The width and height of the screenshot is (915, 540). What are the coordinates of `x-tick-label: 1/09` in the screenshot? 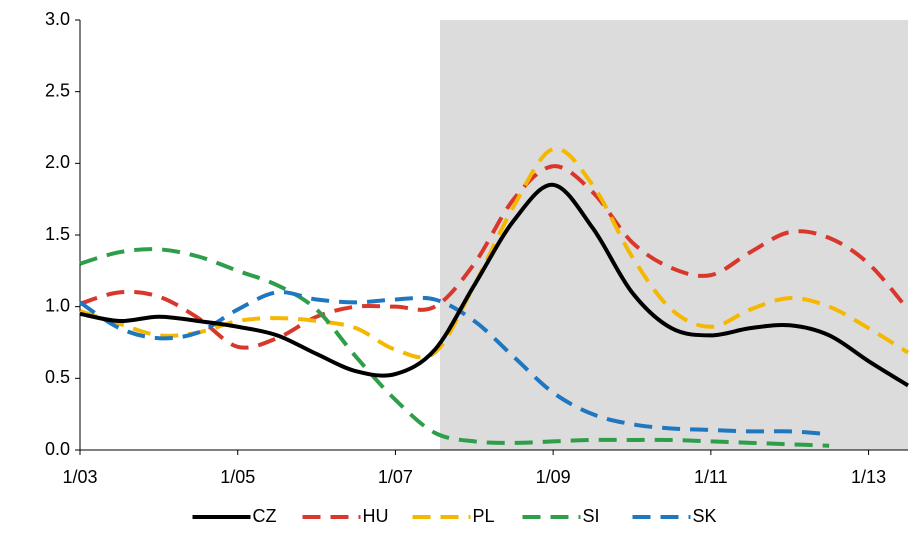 It's located at (553, 477).